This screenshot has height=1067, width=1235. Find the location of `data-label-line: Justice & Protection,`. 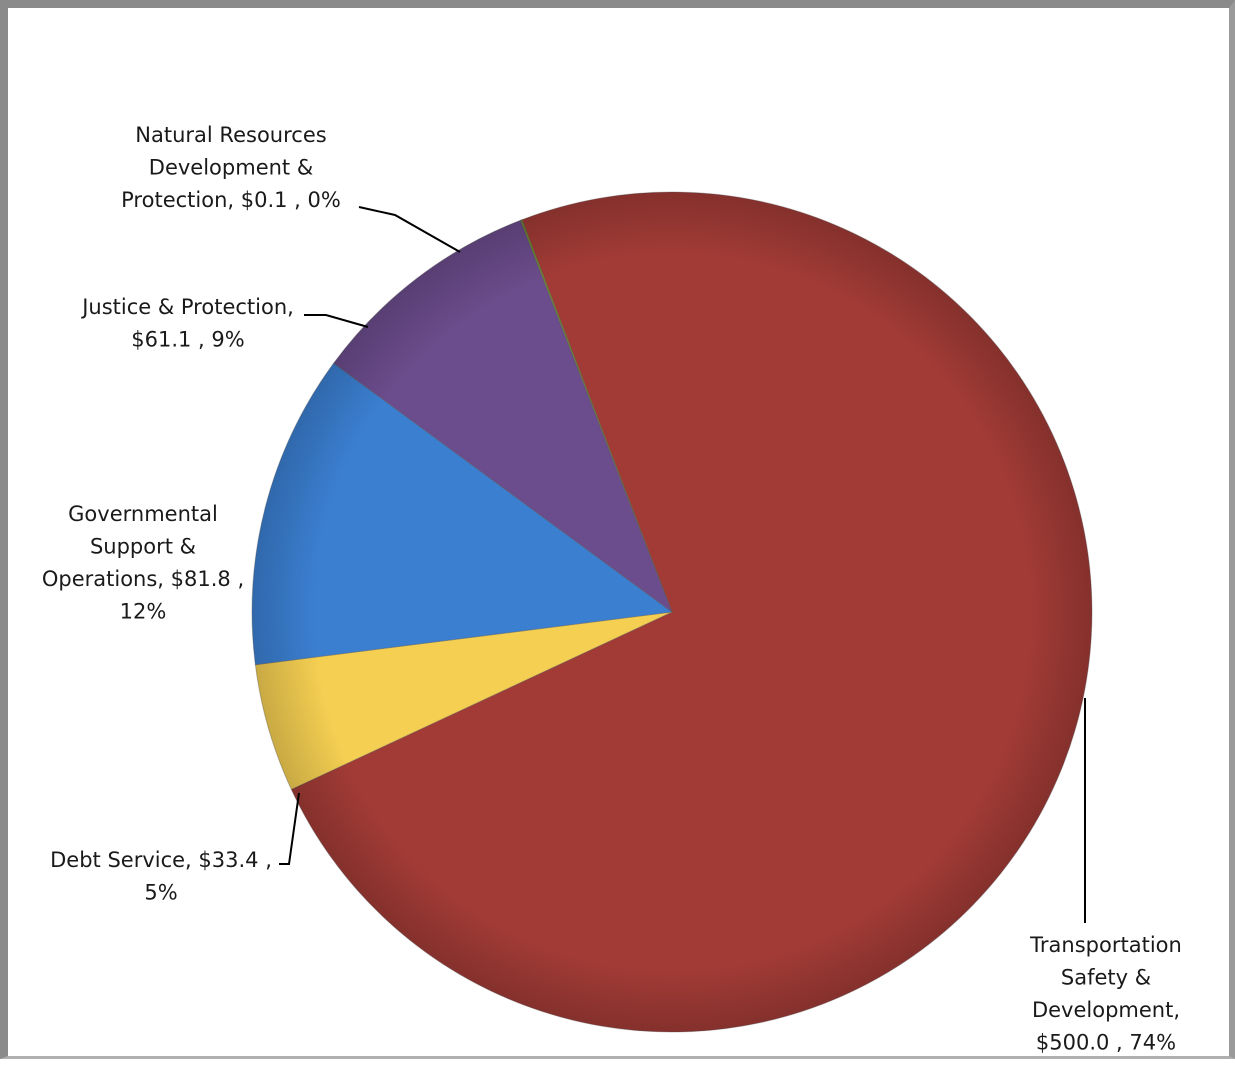

data-label-line: Justice & Protection, is located at coordinates (187, 307).